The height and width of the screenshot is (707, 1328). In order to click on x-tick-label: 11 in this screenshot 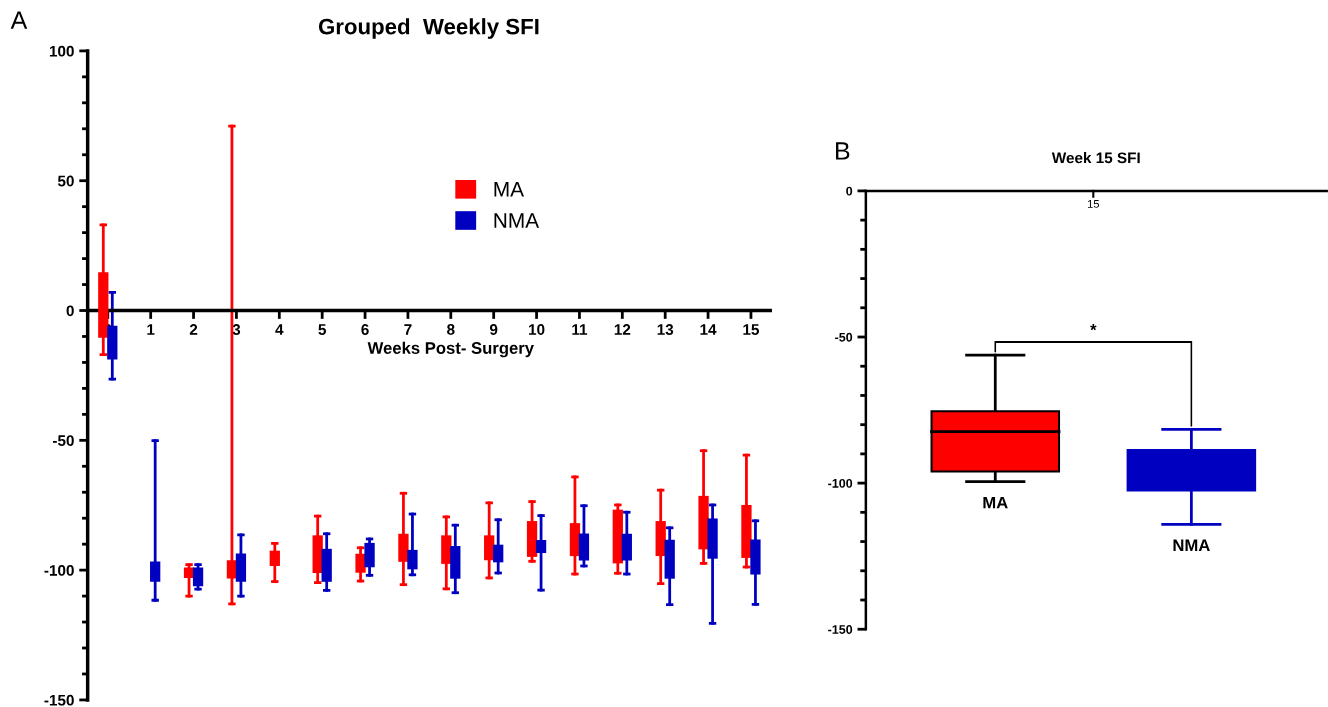, I will do `click(580, 329)`.